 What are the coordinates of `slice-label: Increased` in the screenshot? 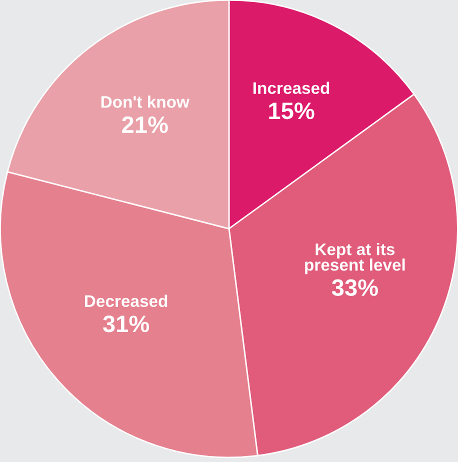 It's located at (292, 88).